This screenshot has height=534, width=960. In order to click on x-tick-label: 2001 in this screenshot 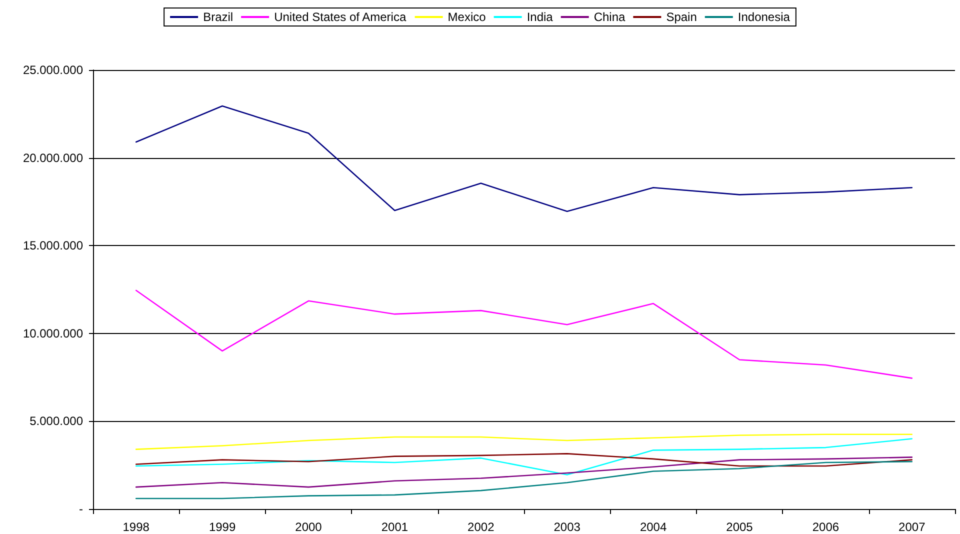, I will do `click(394, 527)`.